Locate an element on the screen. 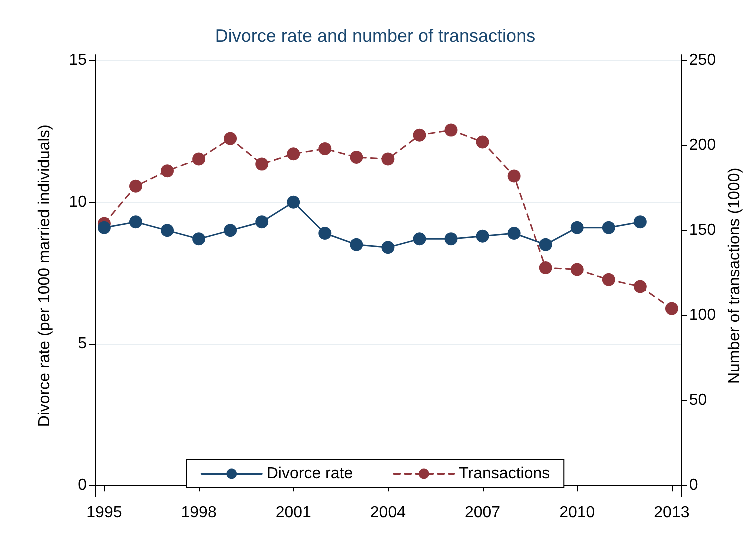 The height and width of the screenshot is (550, 751). y-tick-label: 15 is located at coordinates (78, 61).